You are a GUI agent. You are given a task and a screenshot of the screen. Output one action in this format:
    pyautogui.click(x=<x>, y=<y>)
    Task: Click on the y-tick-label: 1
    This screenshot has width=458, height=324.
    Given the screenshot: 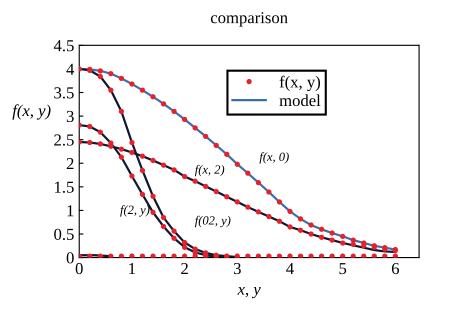 What is the action you would take?
    pyautogui.click(x=71, y=210)
    